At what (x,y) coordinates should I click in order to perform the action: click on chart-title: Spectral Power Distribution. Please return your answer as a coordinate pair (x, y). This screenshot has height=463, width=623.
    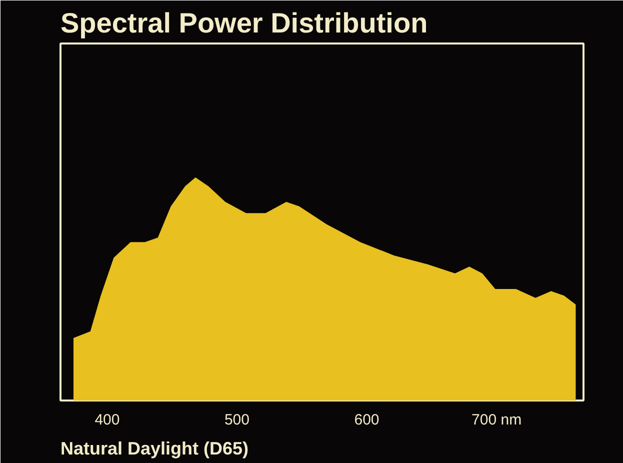
    Looking at the image, I should click on (244, 23).